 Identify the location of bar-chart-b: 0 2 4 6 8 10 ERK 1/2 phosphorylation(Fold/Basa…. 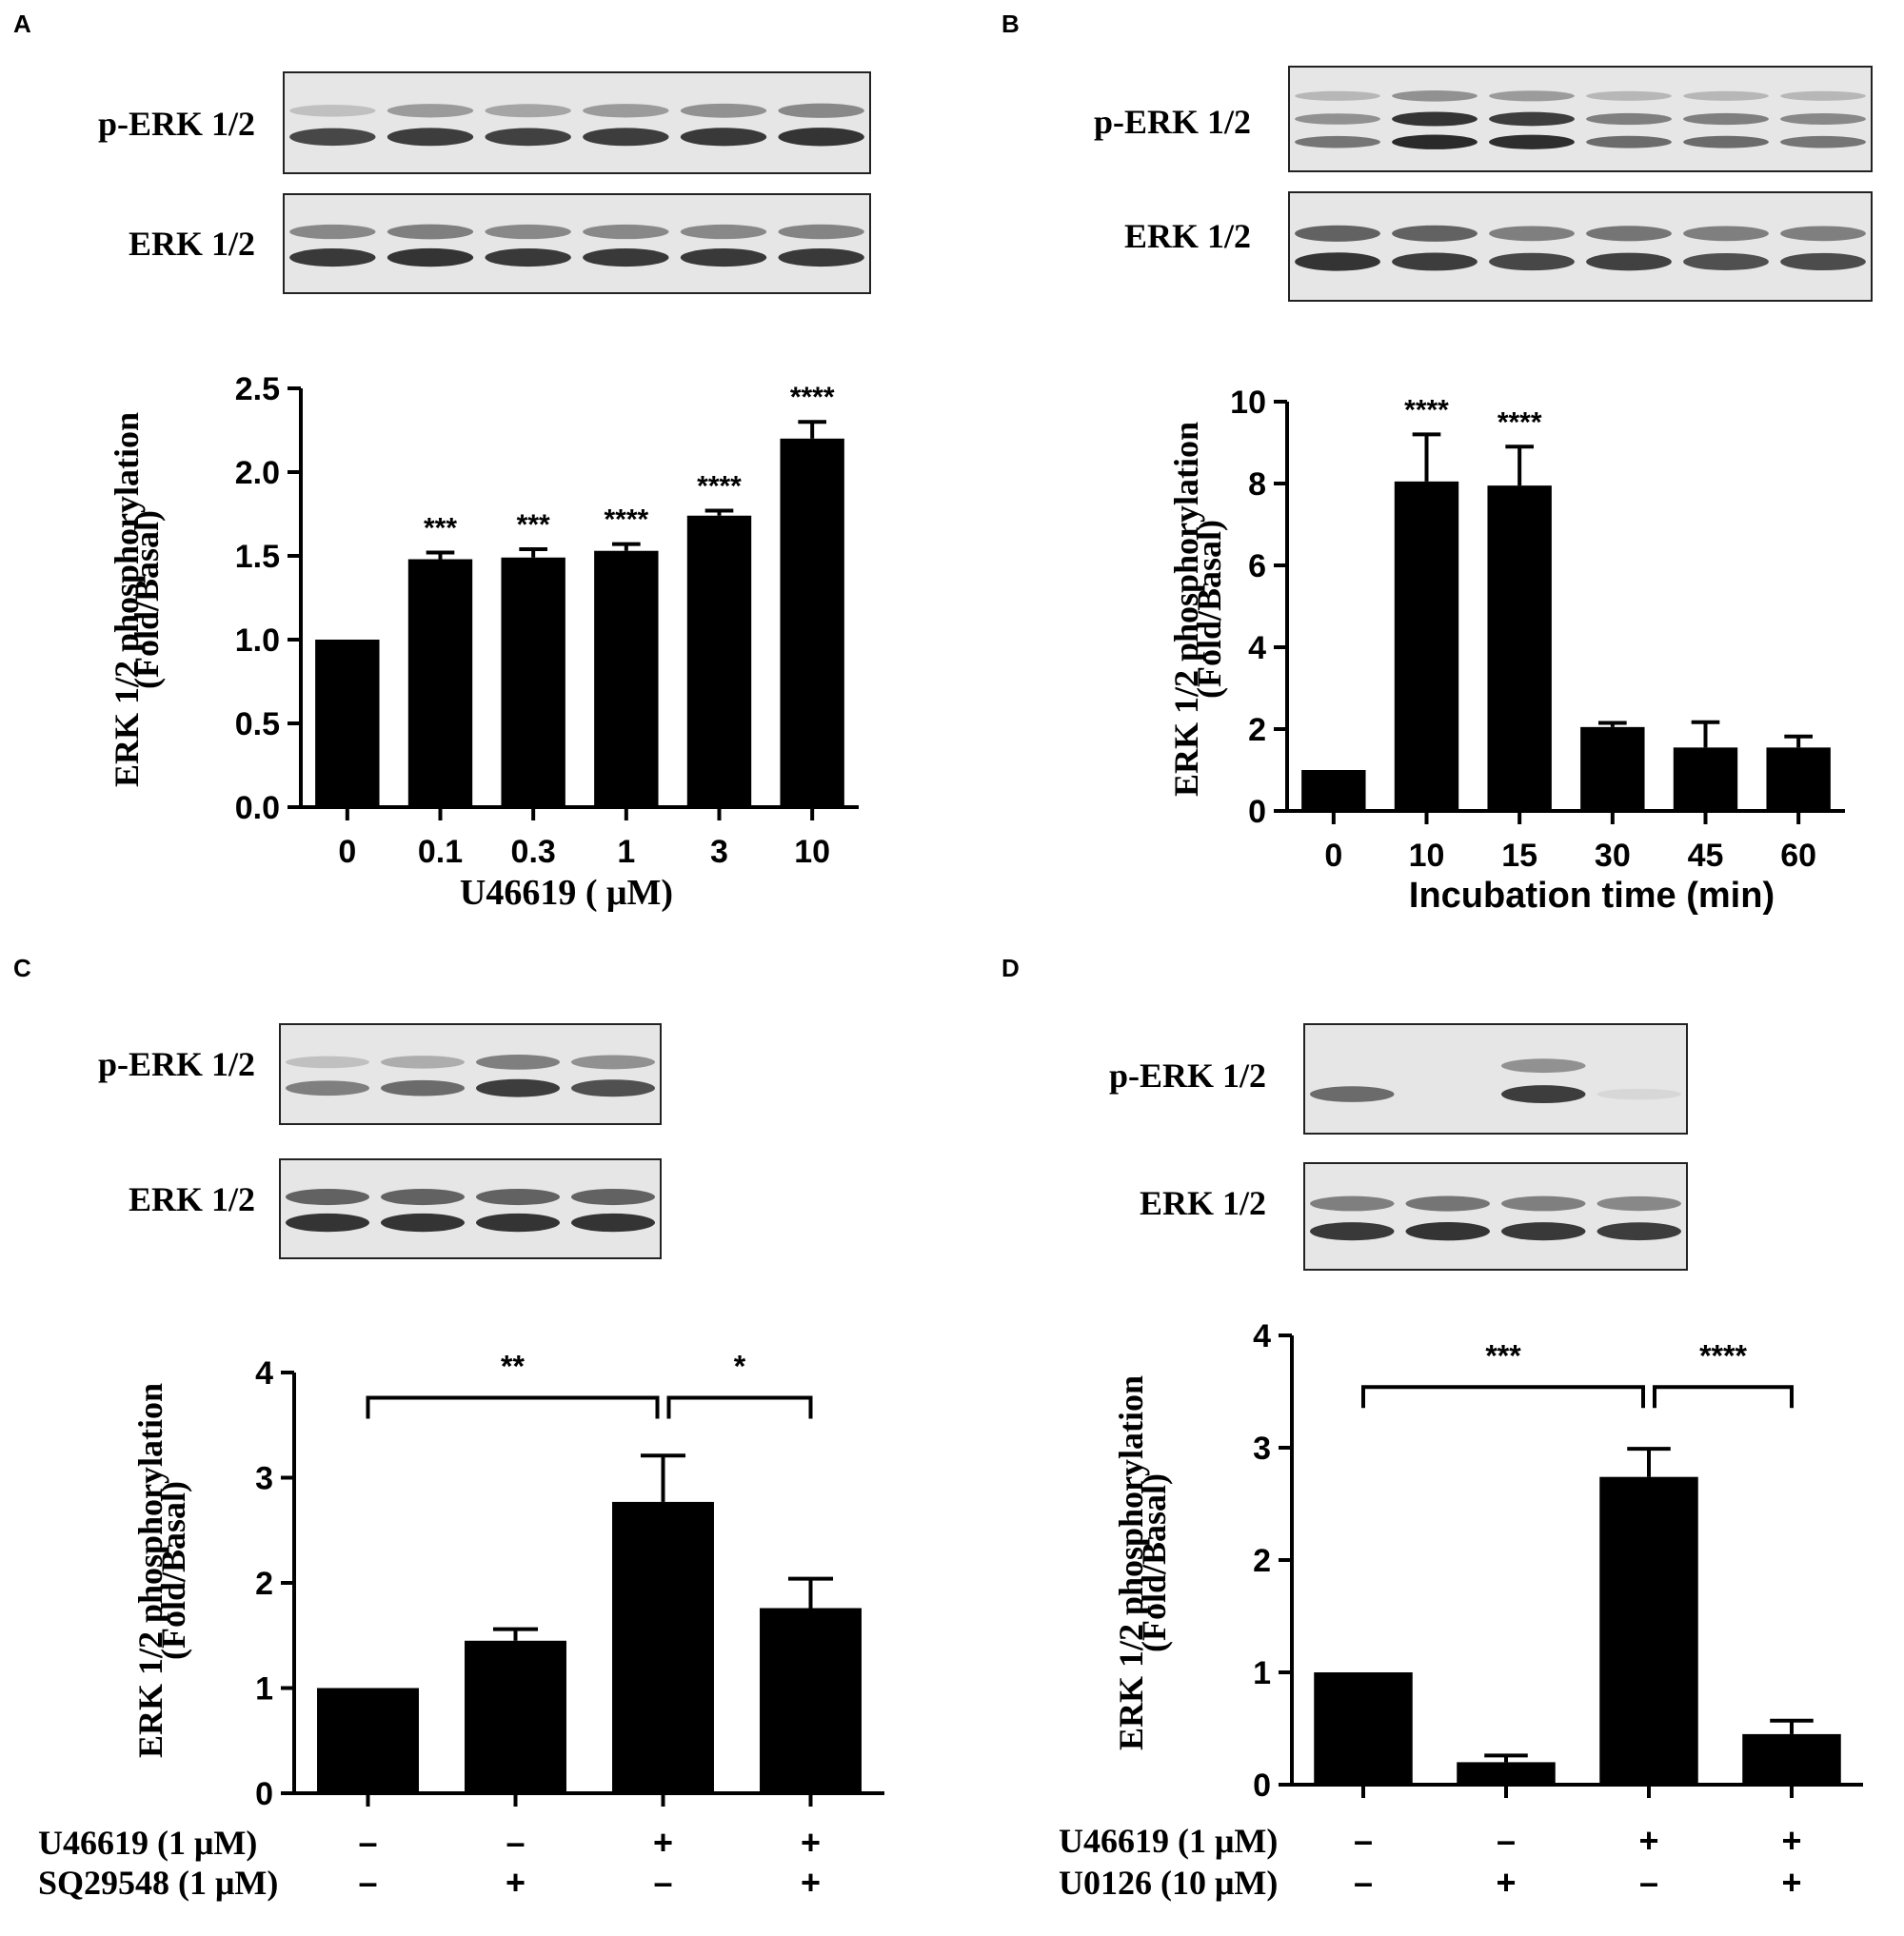
(1506, 651).